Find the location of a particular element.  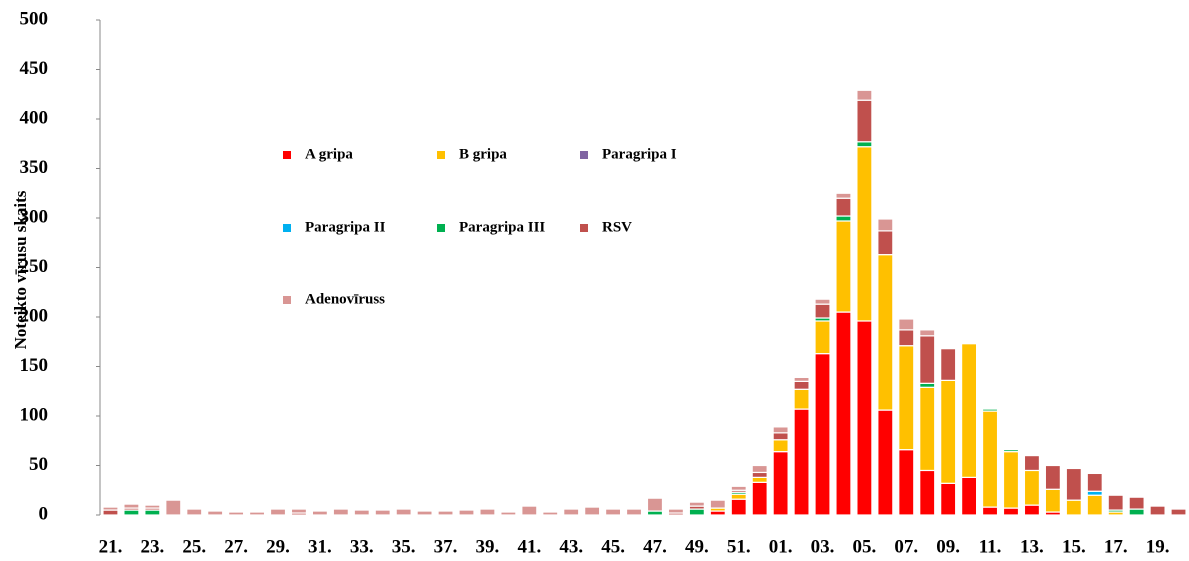

x-tick-label: 13. is located at coordinates (1032, 546).